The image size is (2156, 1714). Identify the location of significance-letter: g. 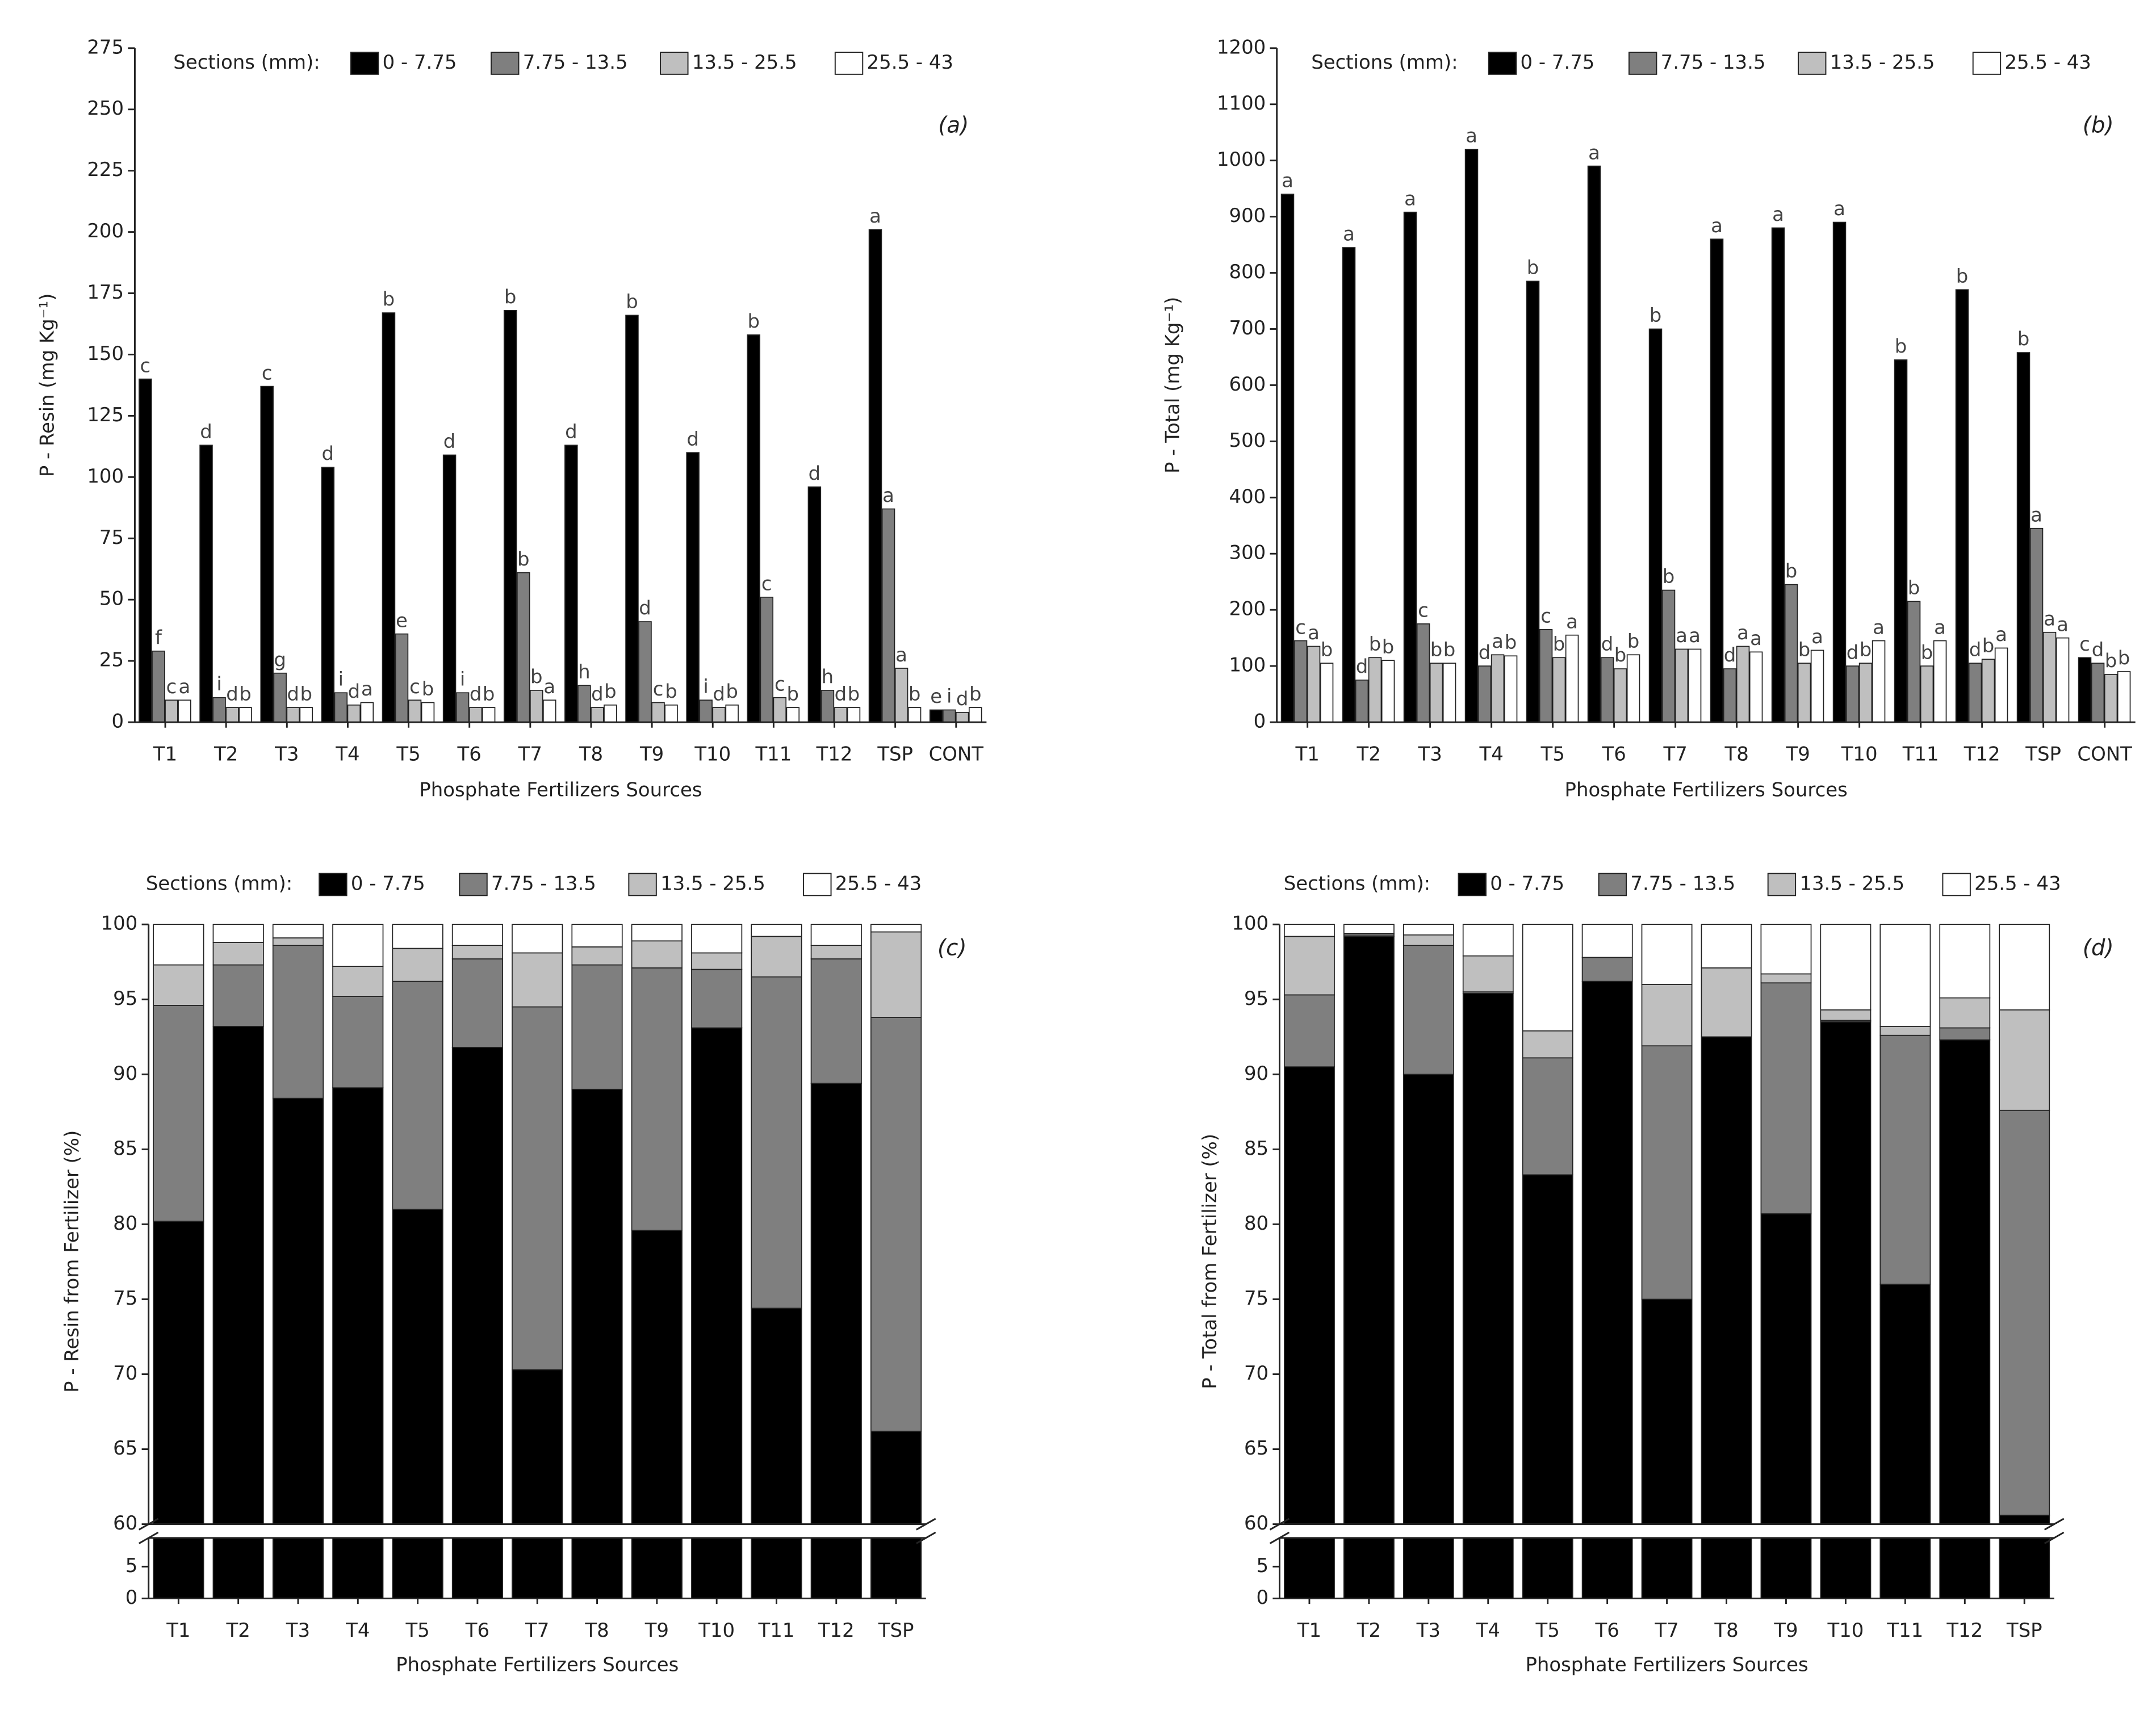
(280, 659).